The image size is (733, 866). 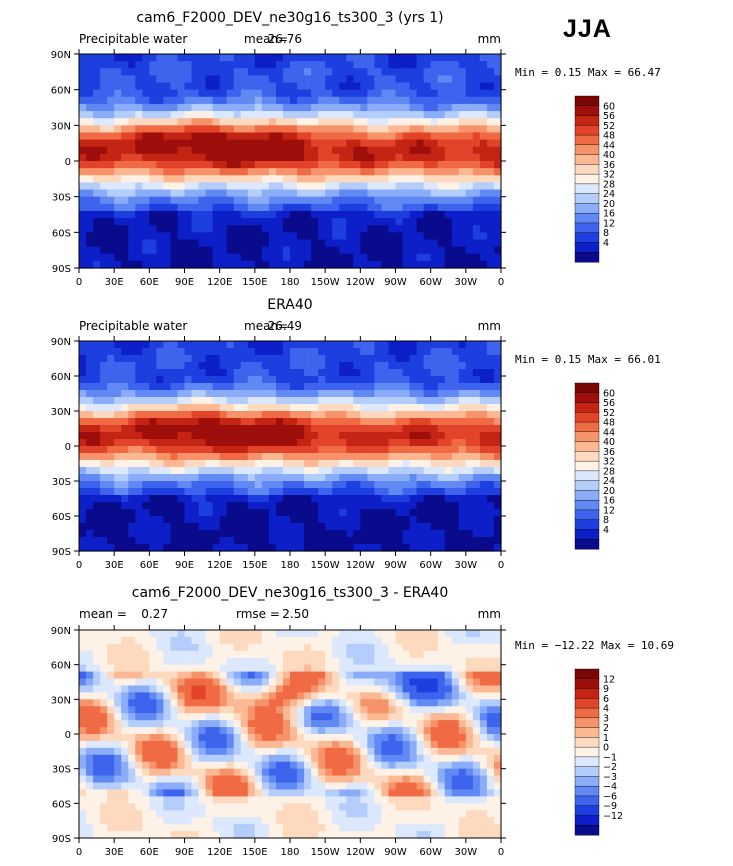 I want to click on colorbar-box, so click(x=587, y=198).